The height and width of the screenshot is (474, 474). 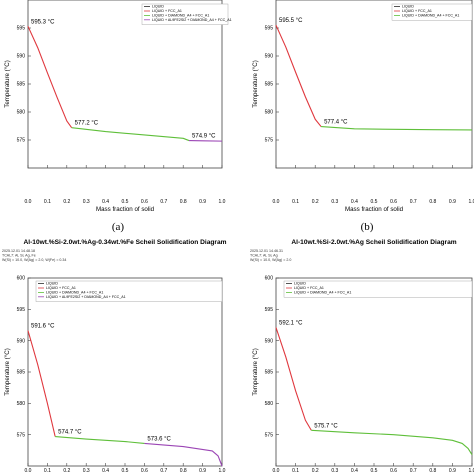 What do you see at coordinates (87, 124) in the screenshot?
I see `annotation-label: 577.2 °C` at bounding box center [87, 124].